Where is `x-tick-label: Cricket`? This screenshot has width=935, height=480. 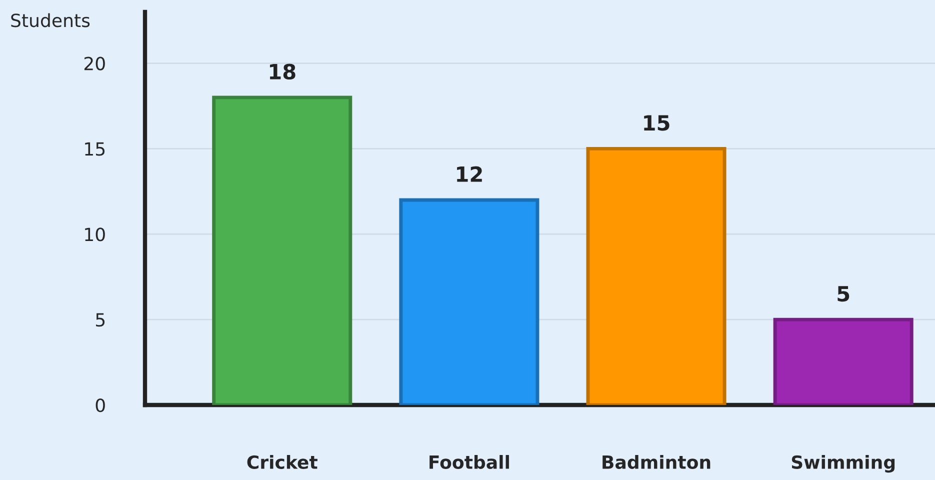
x-tick-label: Cricket is located at coordinates (282, 462).